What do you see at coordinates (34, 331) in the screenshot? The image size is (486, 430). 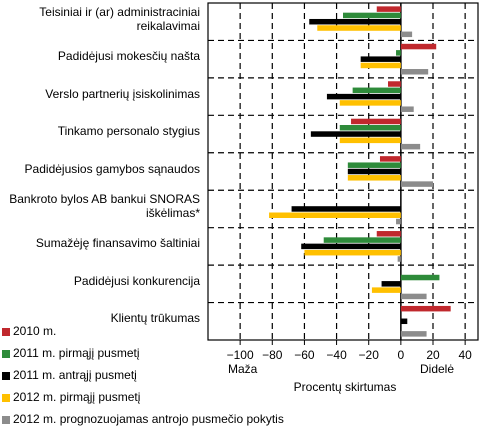 I see `legend-label: 2010 m.` at bounding box center [34, 331].